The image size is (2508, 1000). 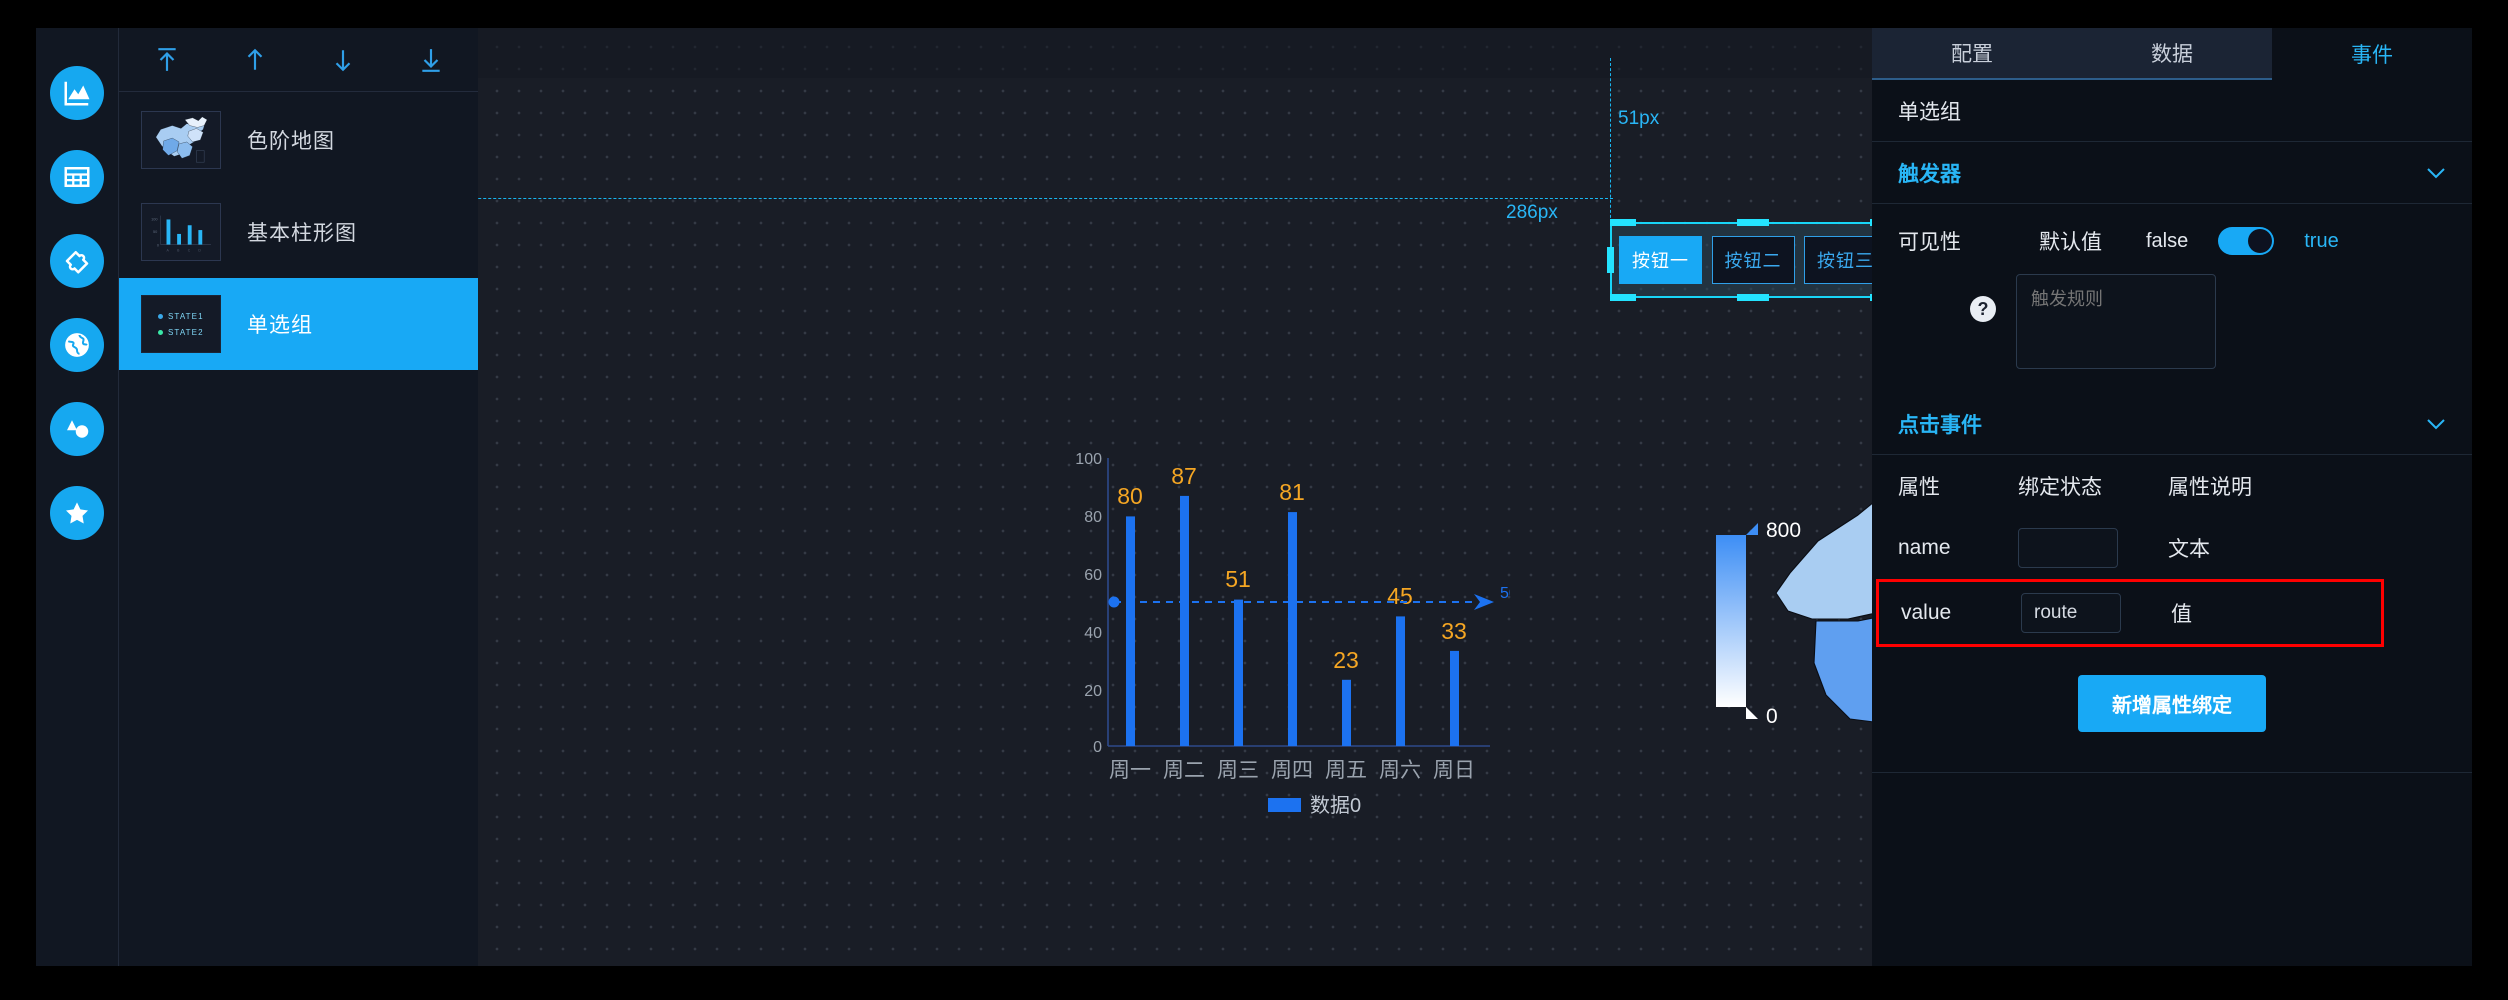 I want to click on svg-text: 45, so click(x=1400, y=596).